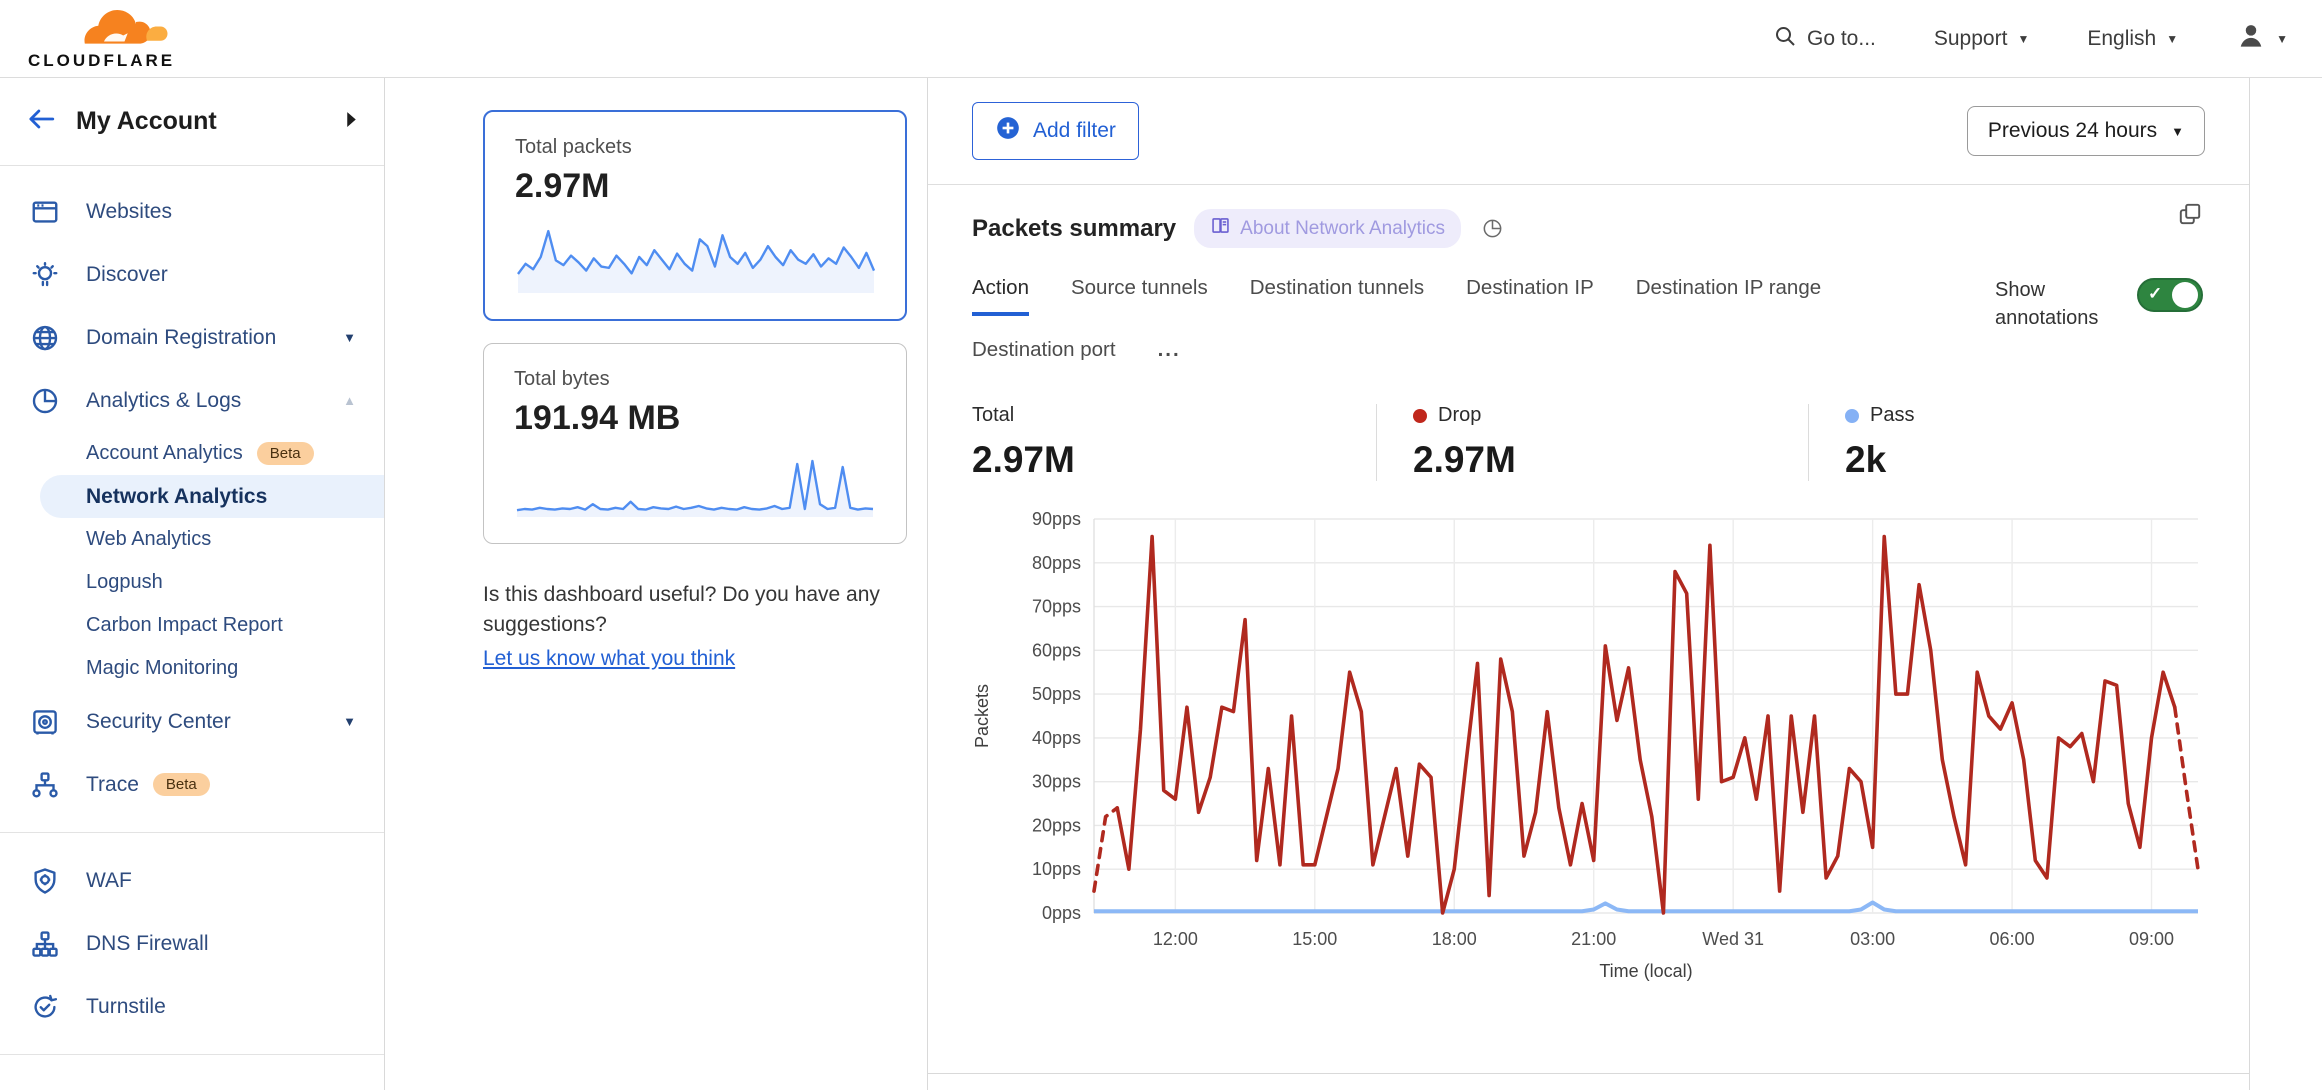 The width and height of the screenshot is (2322, 1090). I want to click on tab-destination-ip: Destination IP, so click(1530, 287).